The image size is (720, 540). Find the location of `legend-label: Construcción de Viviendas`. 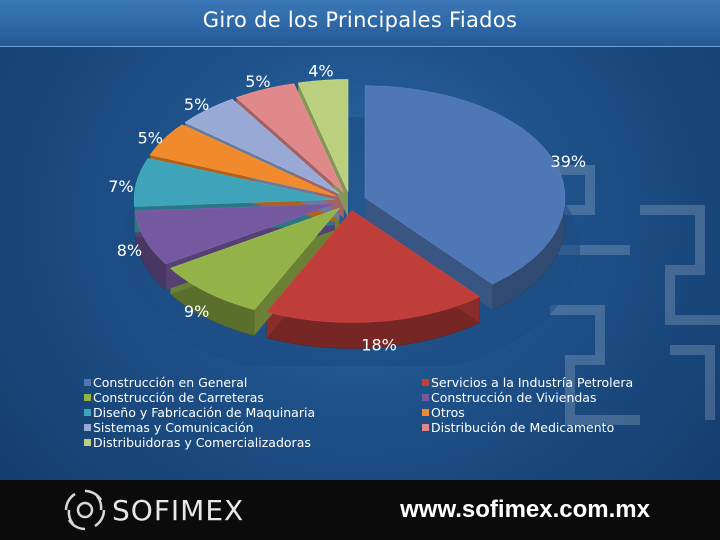

legend-label: Construcción de Viviendas is located at coordinates (514, 397).